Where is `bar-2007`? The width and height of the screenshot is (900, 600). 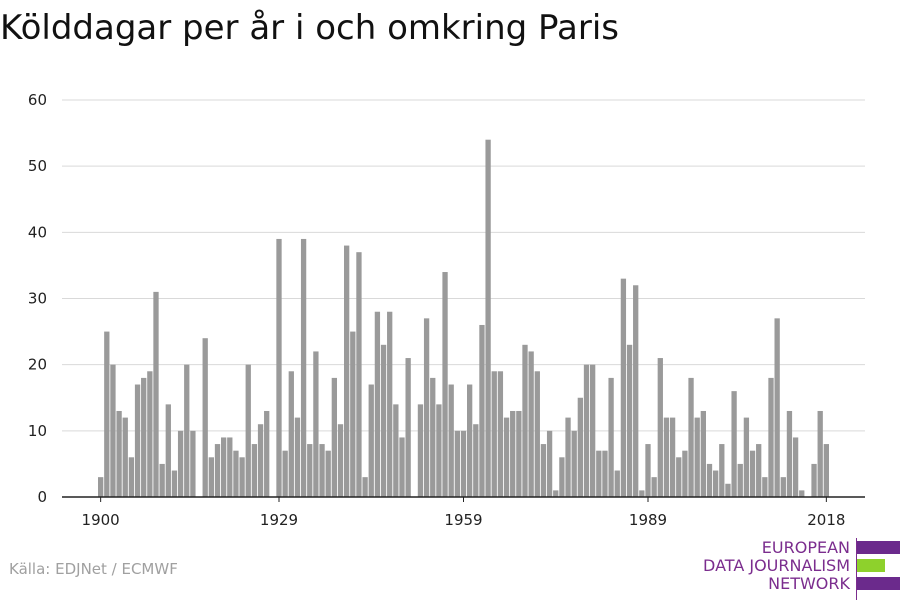
bar-2007 is located at coordinates (759, 470).